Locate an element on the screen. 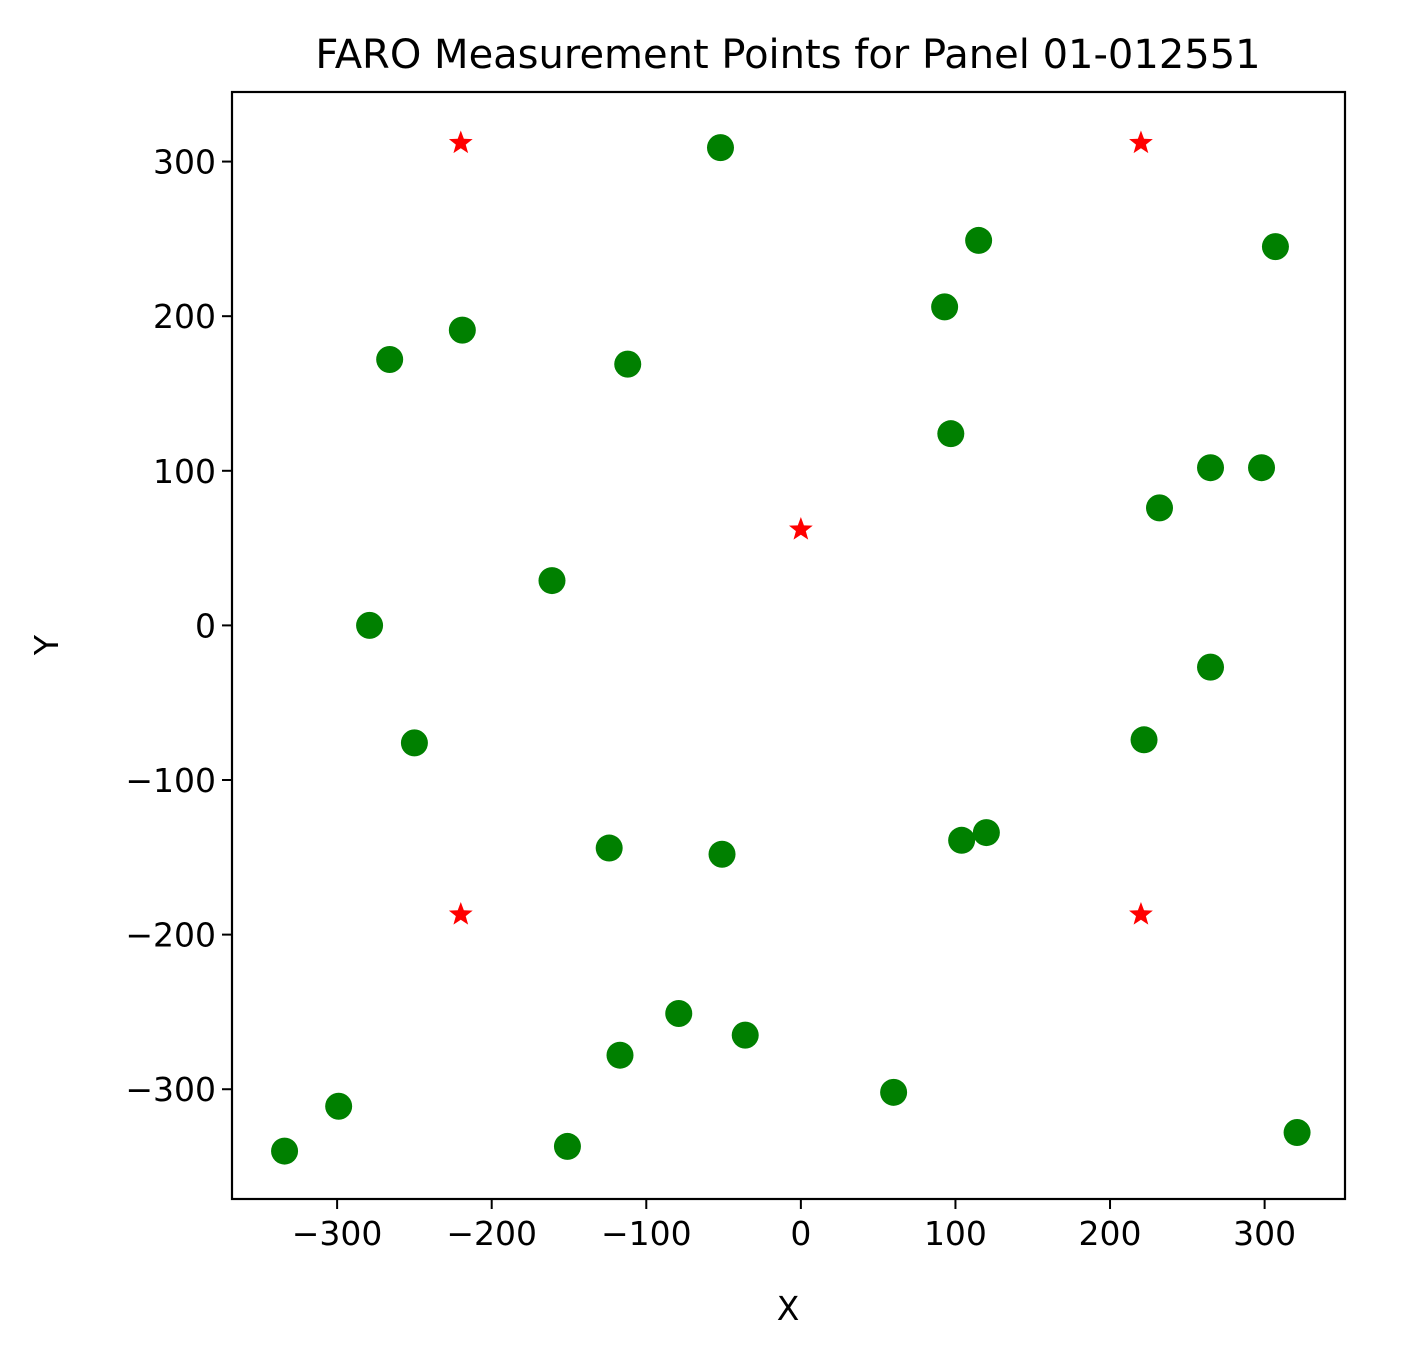 The height and width of the screenshot is (1361, 1415). x-tick-label: −300 is located at coordinates (337, 1233).